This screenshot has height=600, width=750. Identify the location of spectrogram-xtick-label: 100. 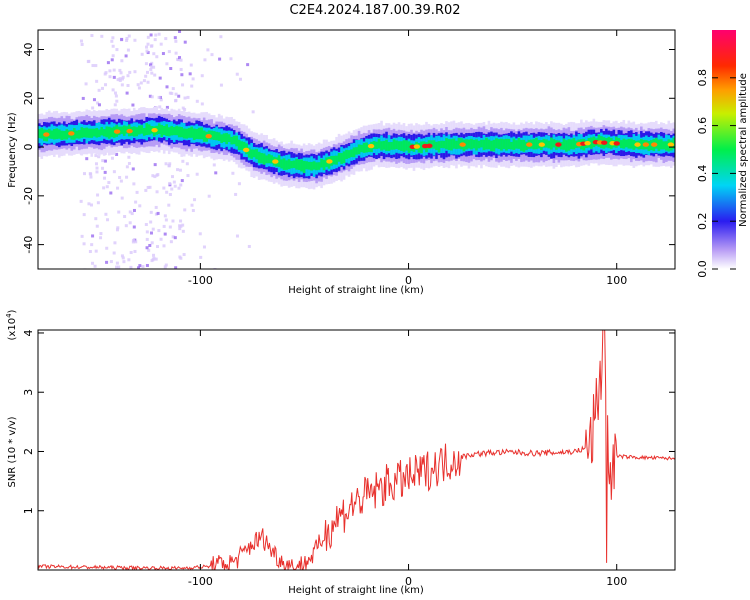
(616, 280).